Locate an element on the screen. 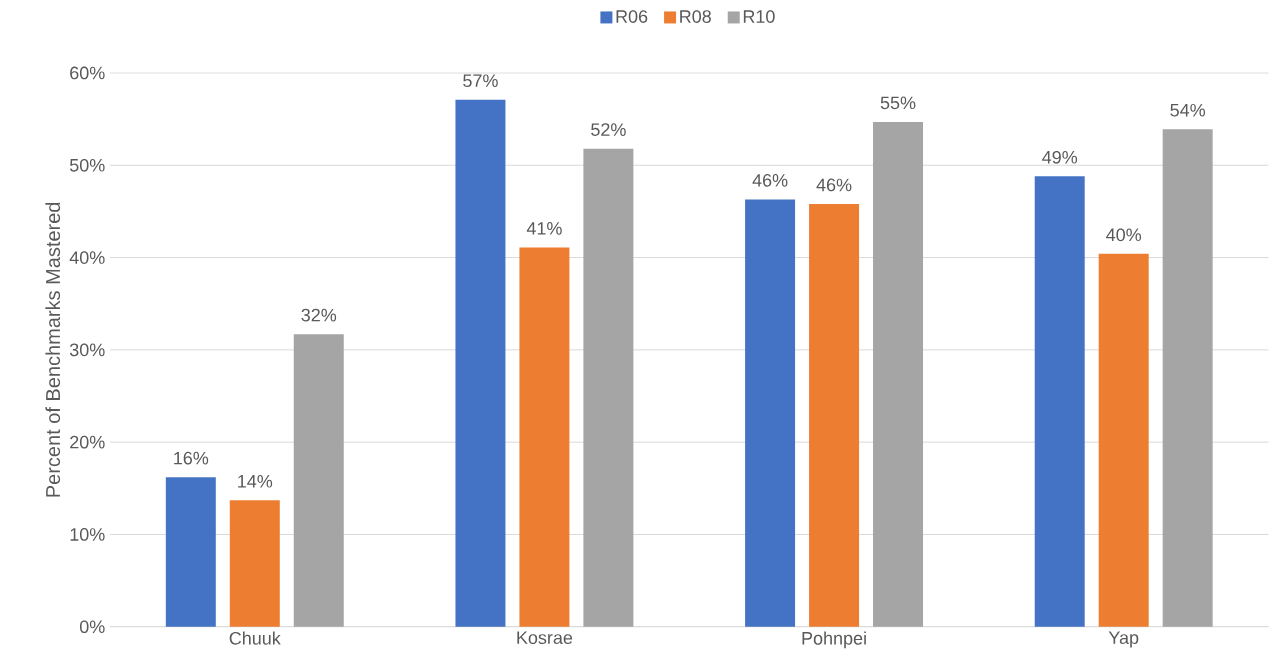  x-tick-label: Yap is located at coordinates (1123, 639).